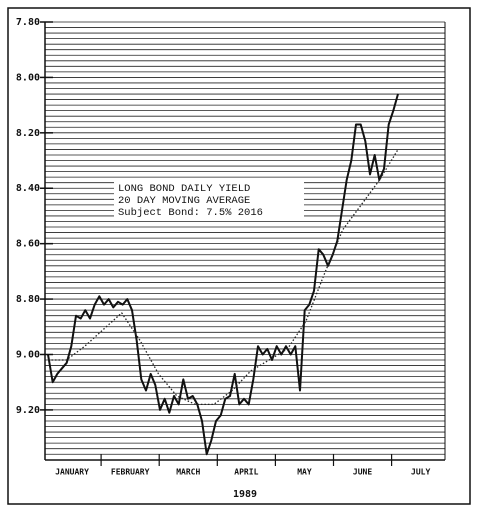  I want to click on y-tick-label: 8.80, so click(28, 299).